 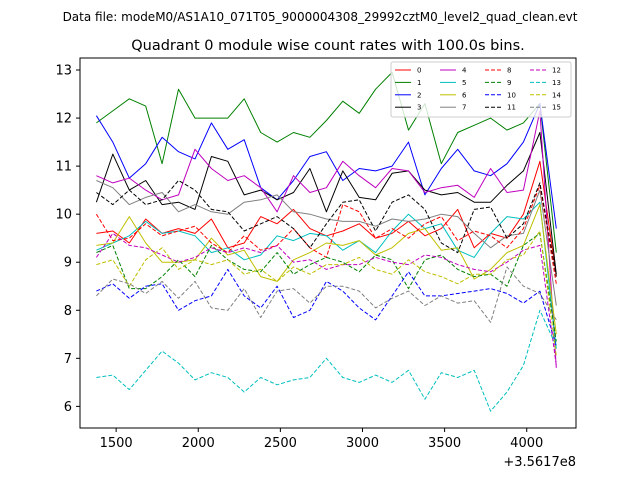 I want to click on legend-label-15: 15, so click(x=556, y=108).